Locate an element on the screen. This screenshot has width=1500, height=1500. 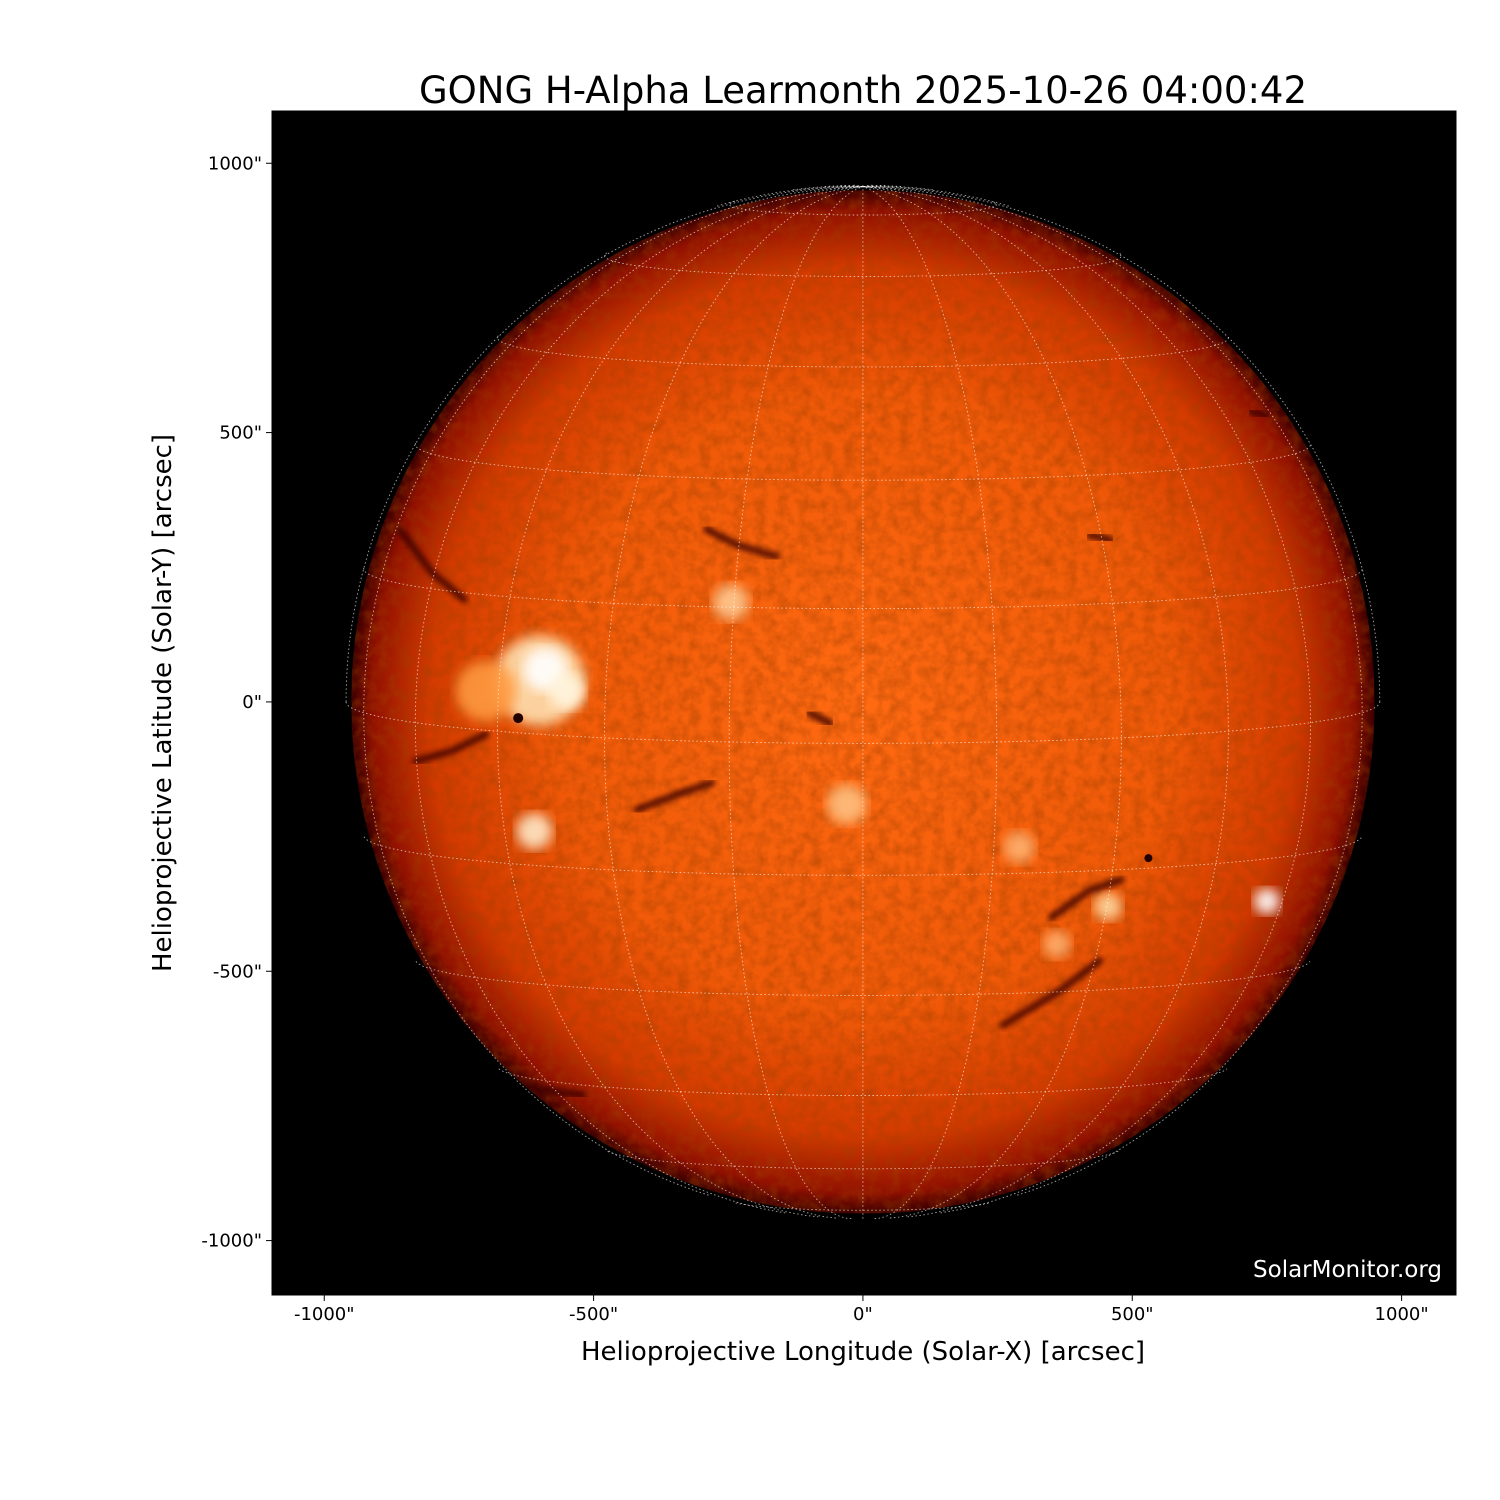
x-tick-label: 0" is located at coordinates (863, 1314).